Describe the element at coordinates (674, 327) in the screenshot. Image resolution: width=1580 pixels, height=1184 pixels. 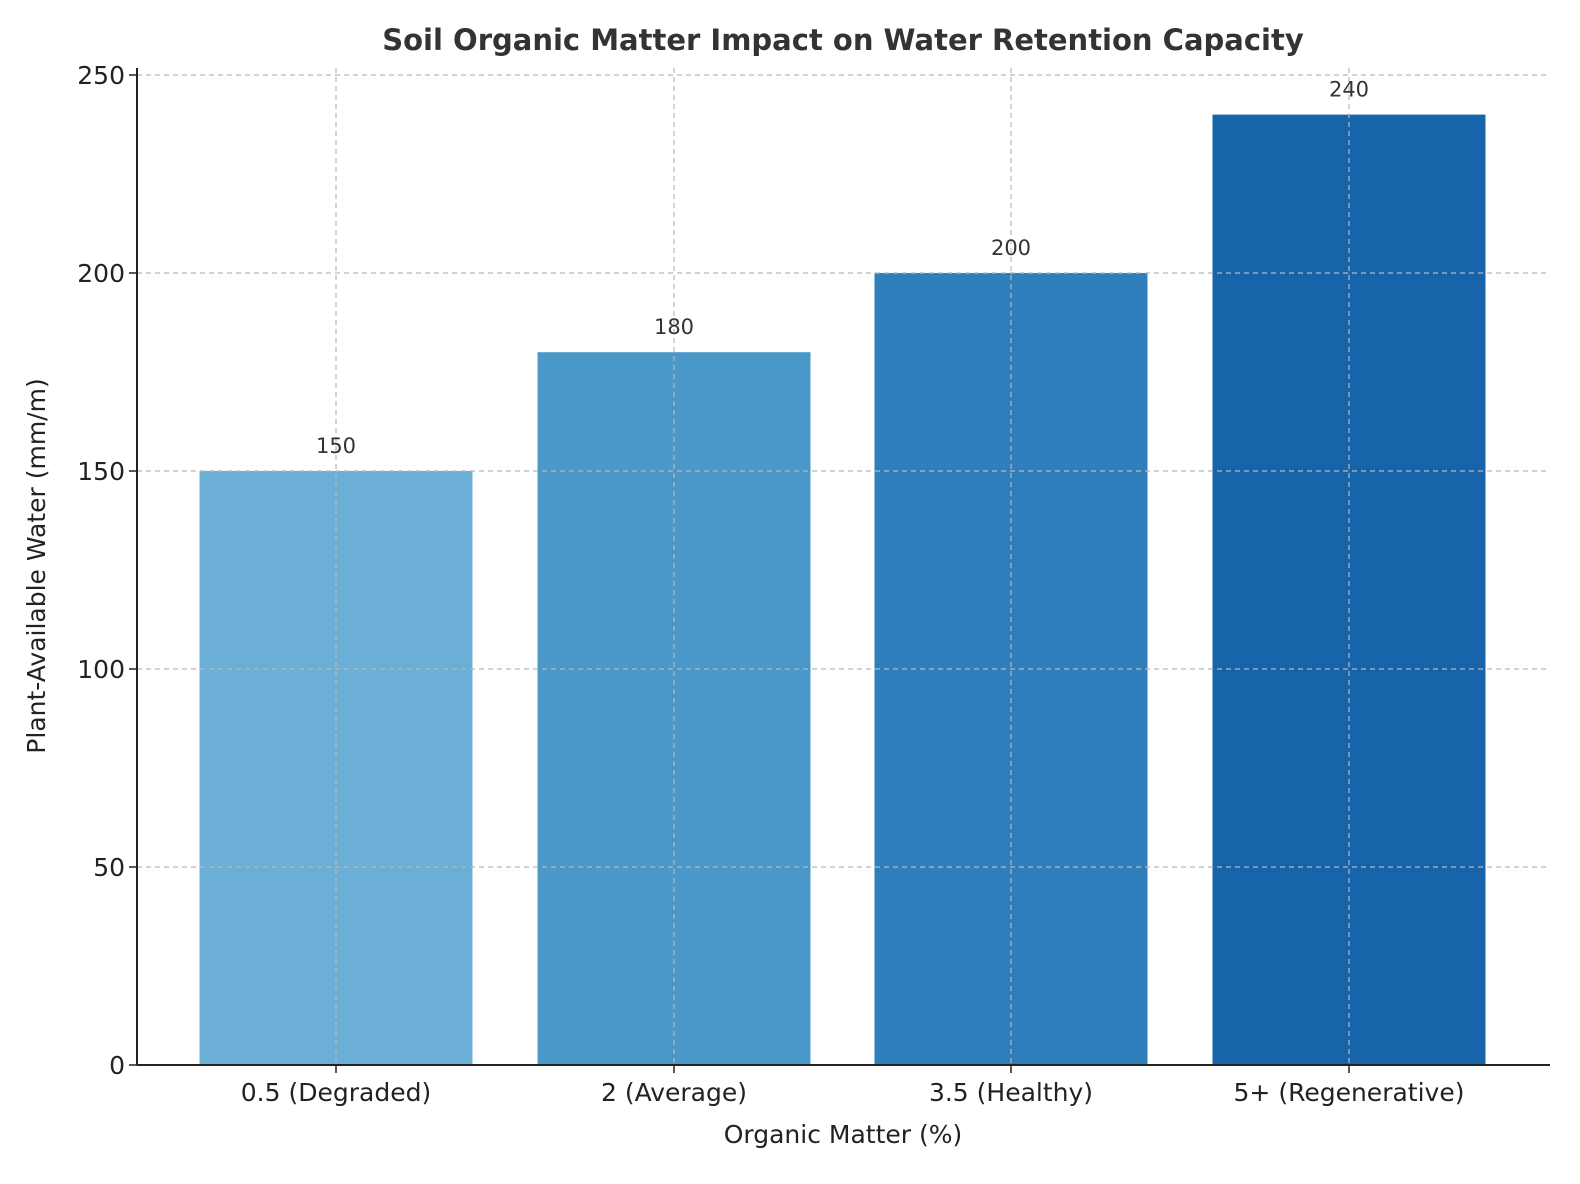
I see `data-label: 180` at that location.